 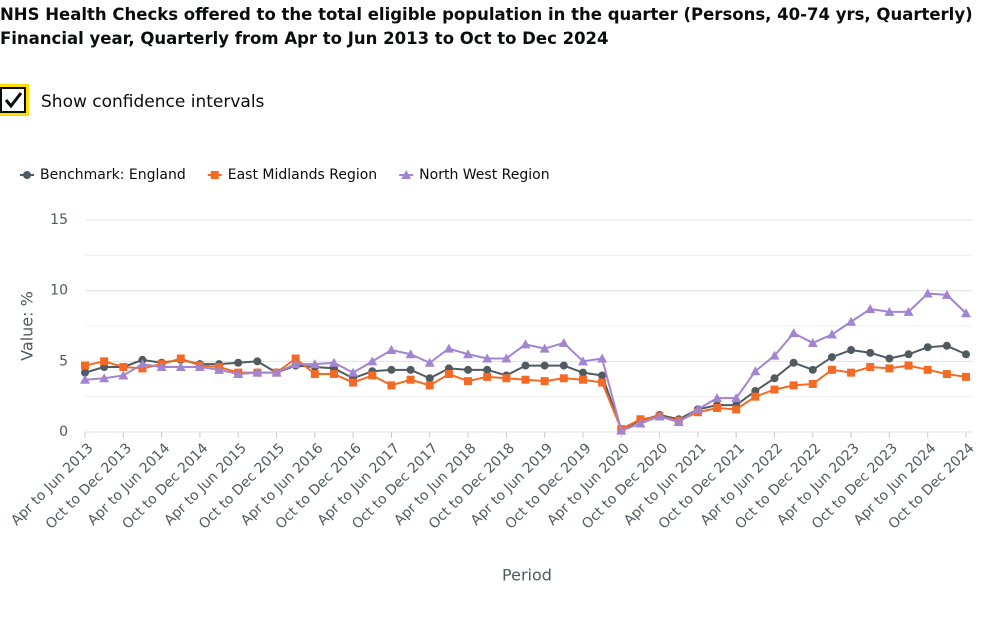 What do you see at coordinates (302, 175) in the screenshot?
I see `legend-label: East Midlands Region` at bounding box center [302, 175].